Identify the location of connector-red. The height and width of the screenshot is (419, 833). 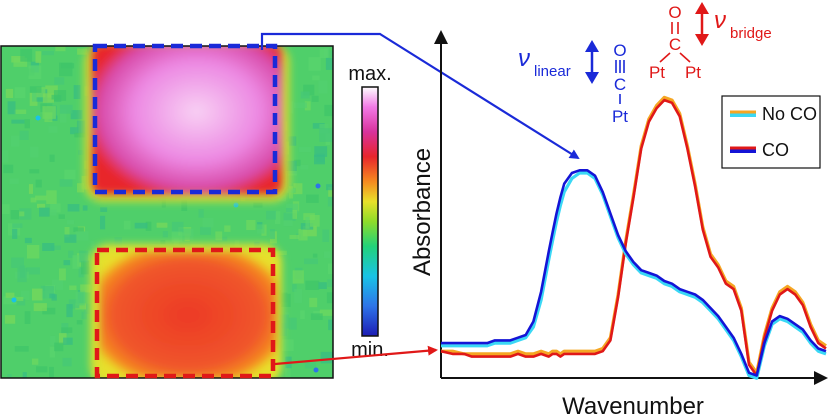
(356, 355).